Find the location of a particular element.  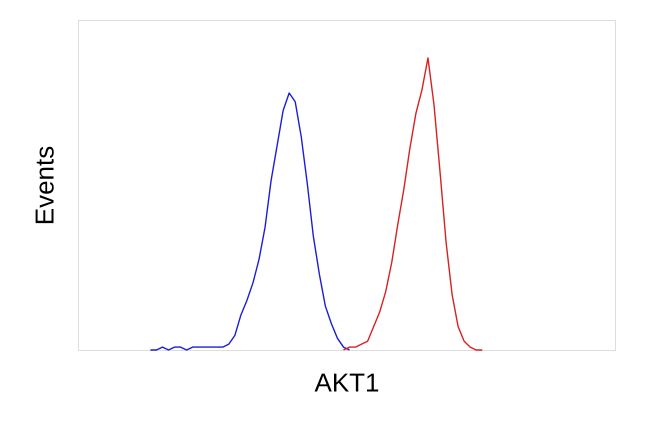

y-axis-title: Events is located at coordinates (45, 186).